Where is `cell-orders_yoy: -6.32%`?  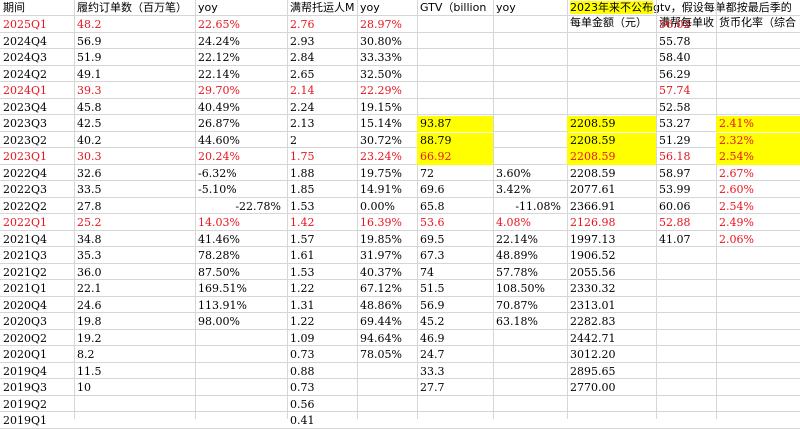
cell-orders_yoy: -6.32% is located at coordinates (217, 173).